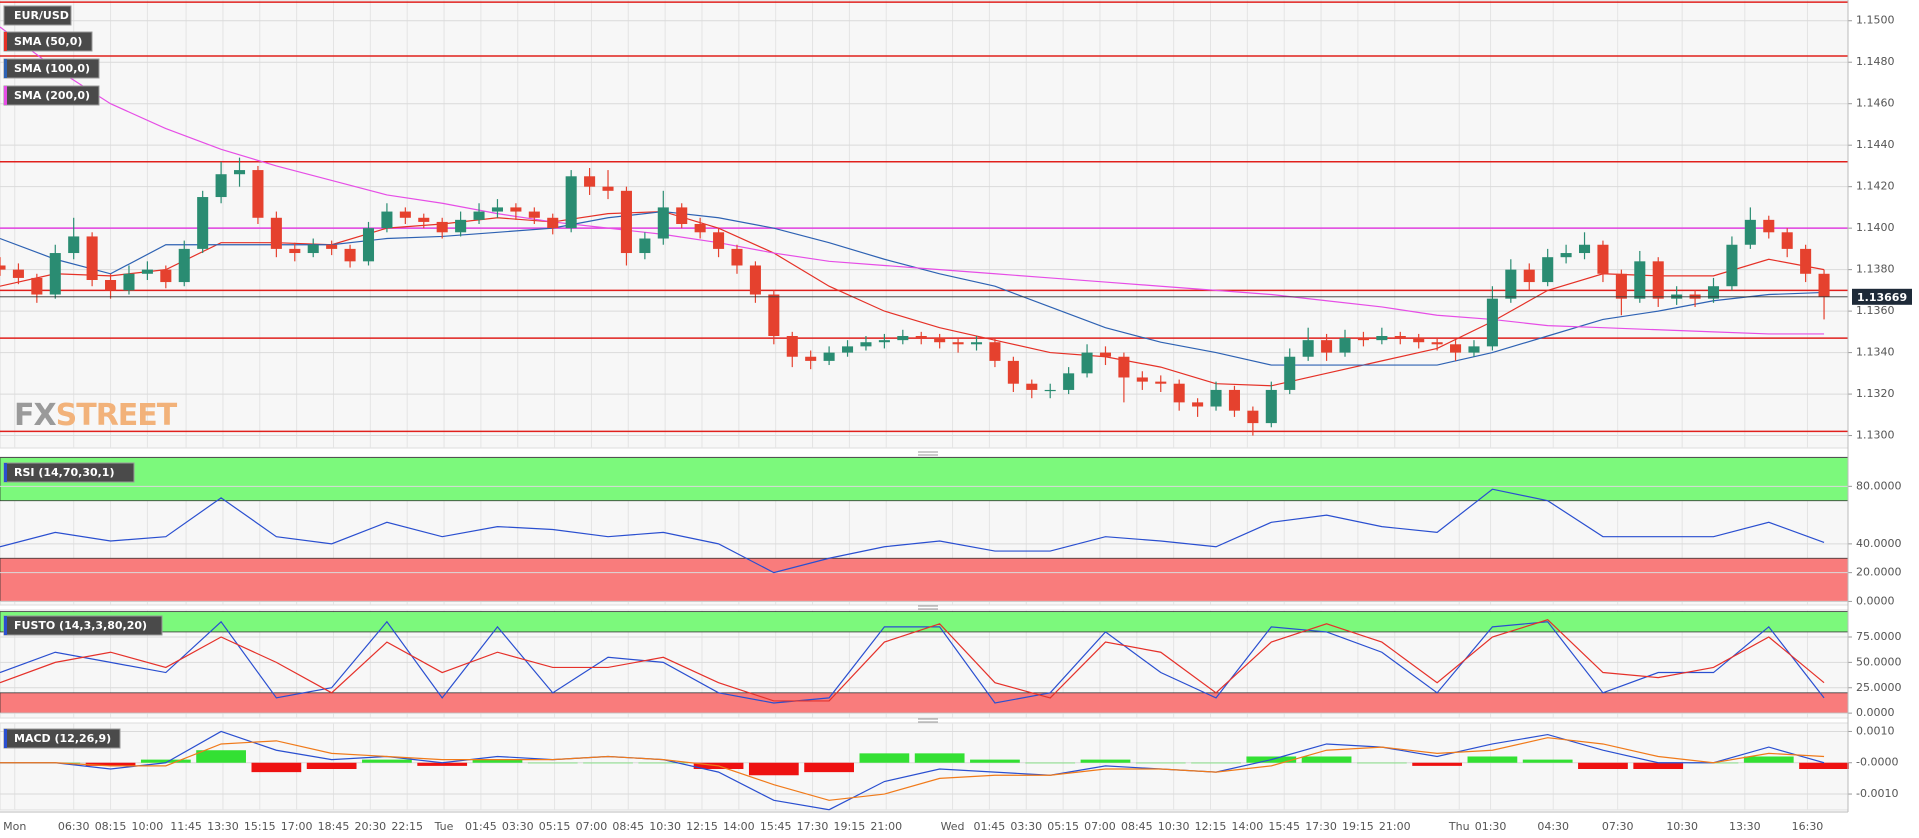 This screenshot has width=1919, height=838. Describe the element at coordinates (1879, 636) in the screenshot. I see `y-tick-label: 75.0000` at that location.